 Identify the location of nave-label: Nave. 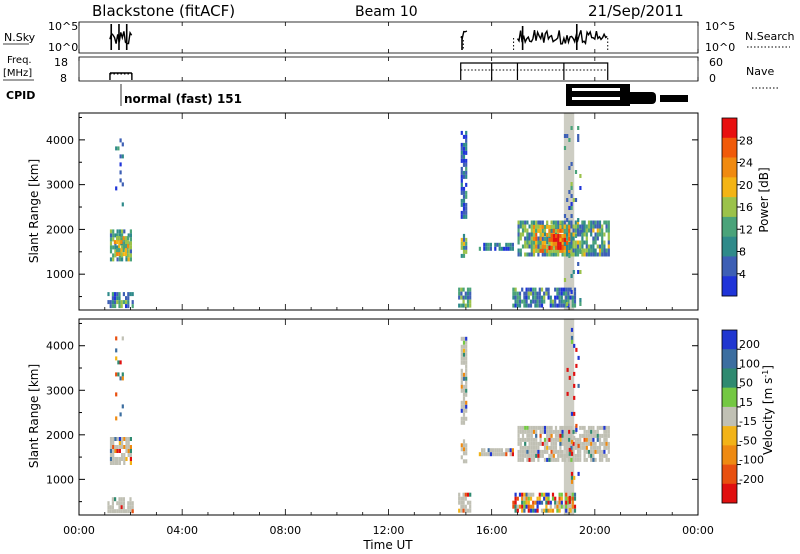
(760, 71).